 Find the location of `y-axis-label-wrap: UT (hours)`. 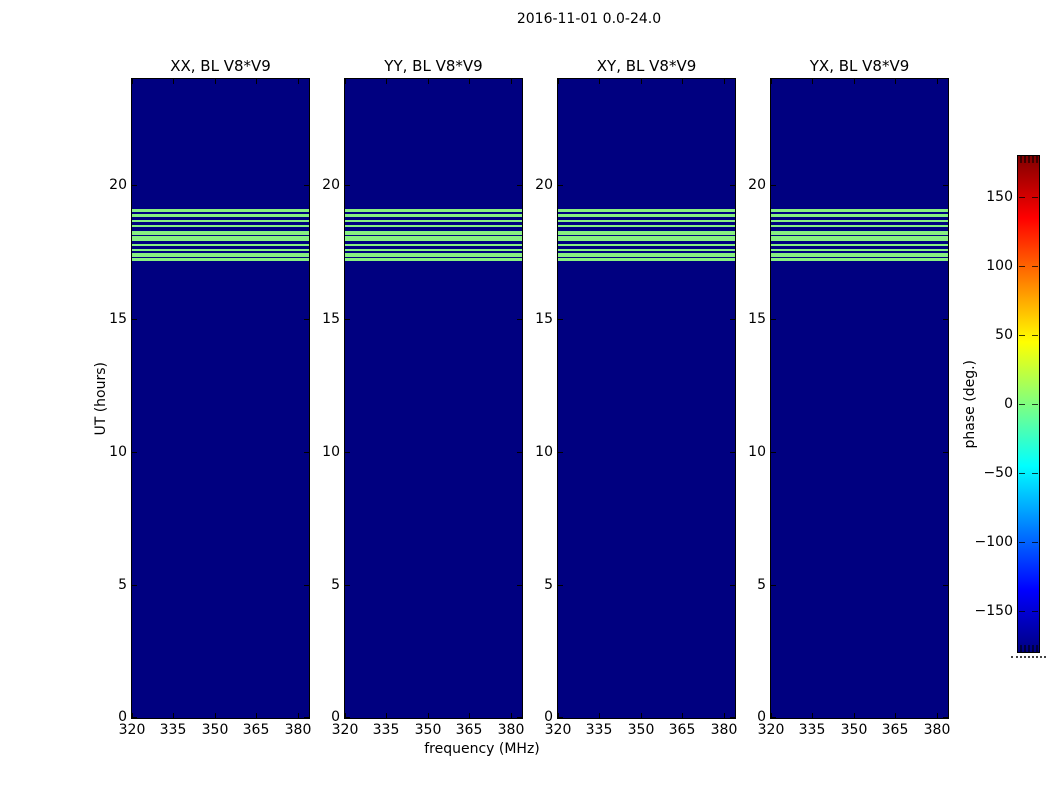

y-axis-label-wrap: UT (hours) is located at coordinates (101, 398).